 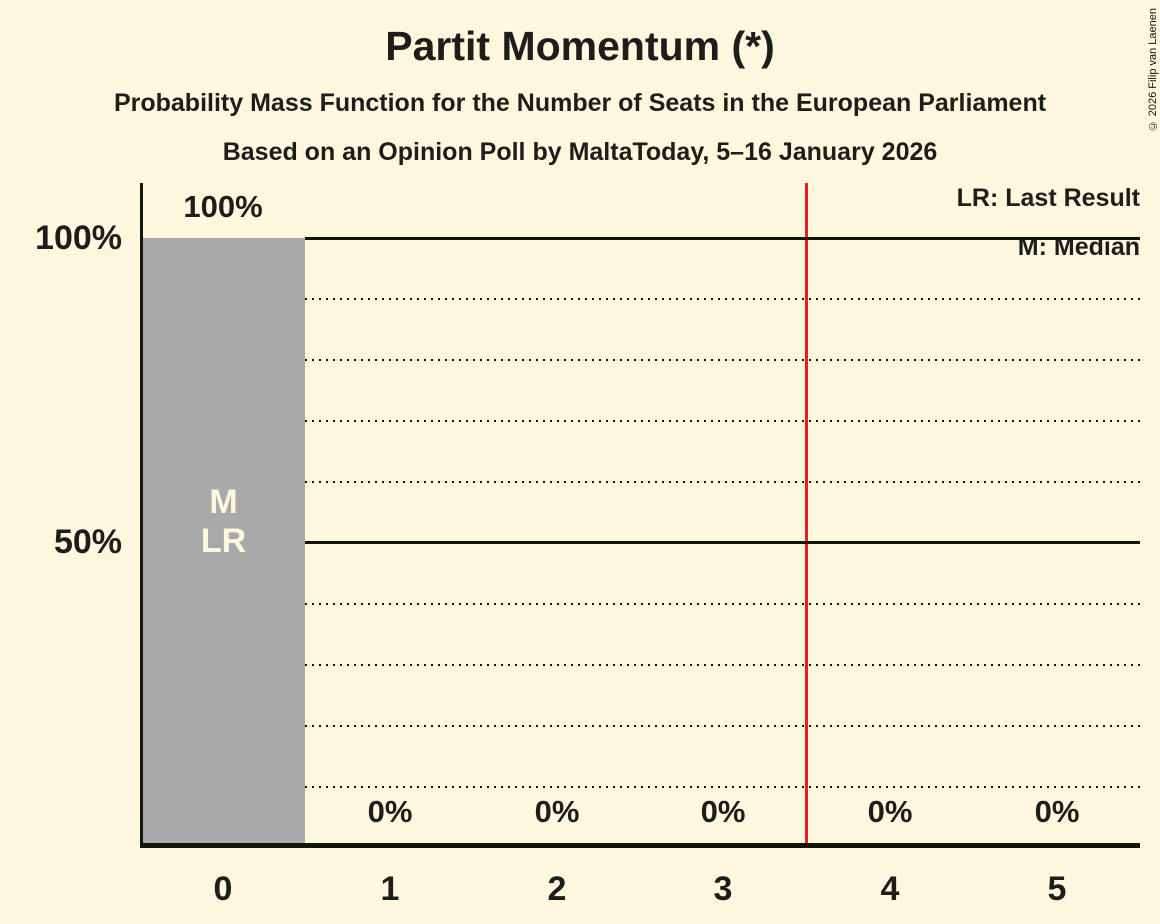 I want to click on gridline-50pct, so click(x=722, y=542).